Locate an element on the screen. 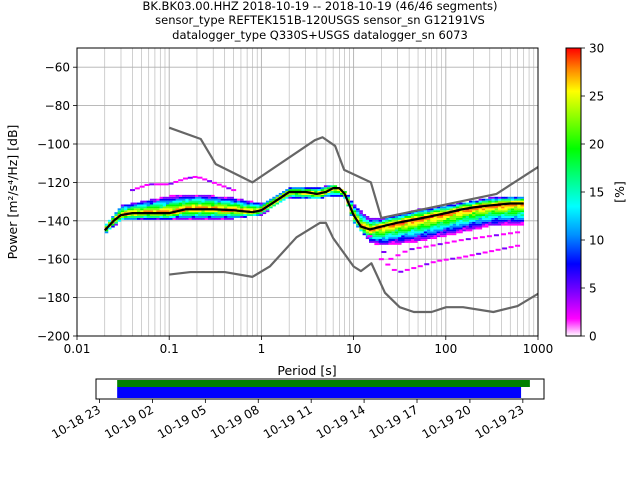 This screenshot has height=480, width=640. psd-density is located at coordinates (314, 224).